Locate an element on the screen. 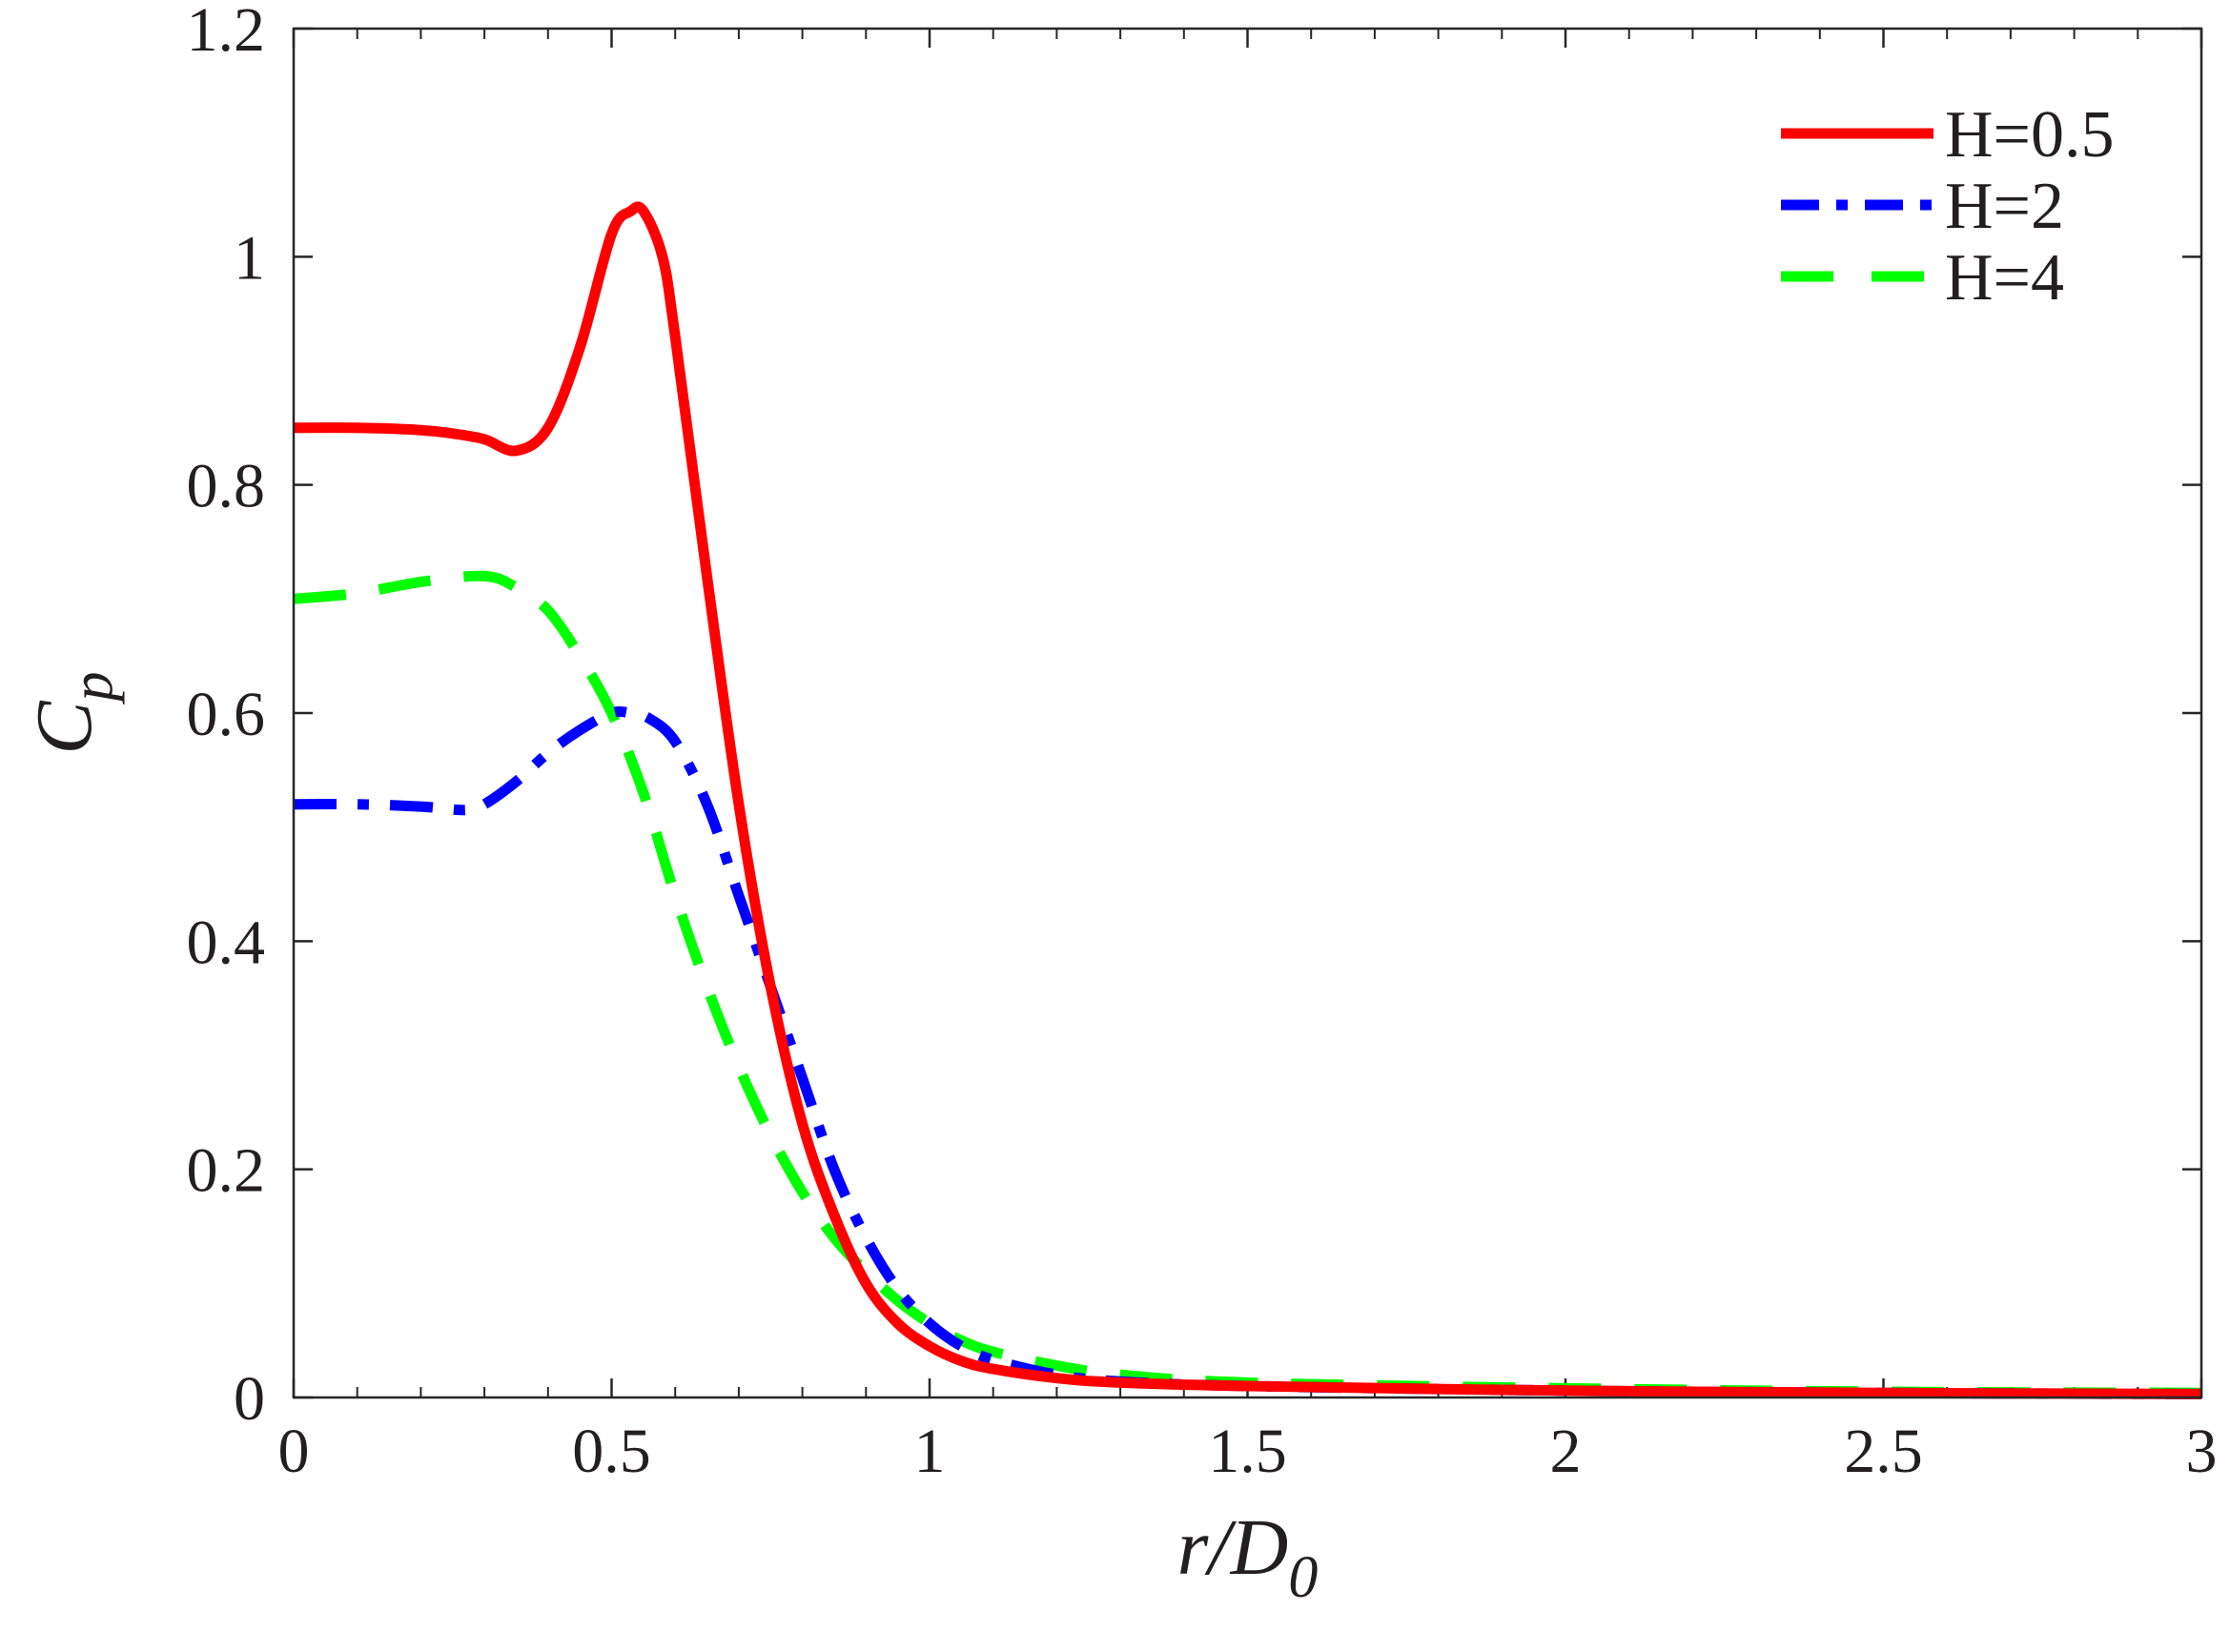 The image size is (2230, 1652). x-tick-label: 0.5 is located at coordinates (612, 1451).